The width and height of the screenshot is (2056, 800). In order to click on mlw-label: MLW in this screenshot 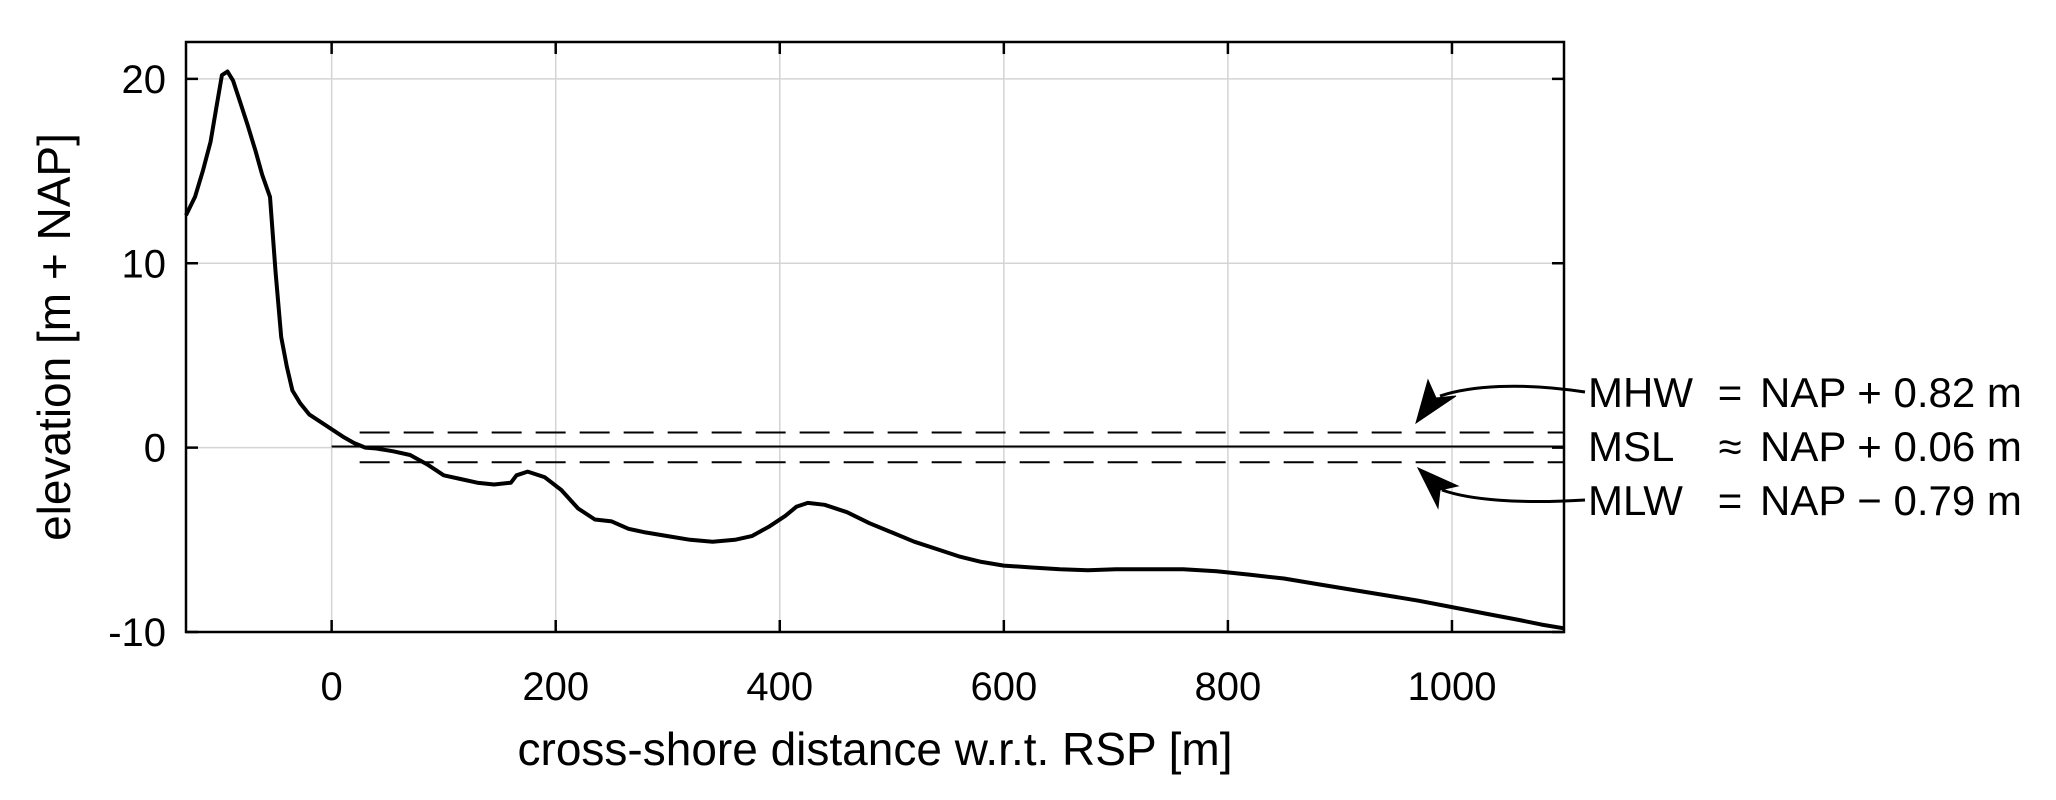, I will do `click(1635, 500)`.